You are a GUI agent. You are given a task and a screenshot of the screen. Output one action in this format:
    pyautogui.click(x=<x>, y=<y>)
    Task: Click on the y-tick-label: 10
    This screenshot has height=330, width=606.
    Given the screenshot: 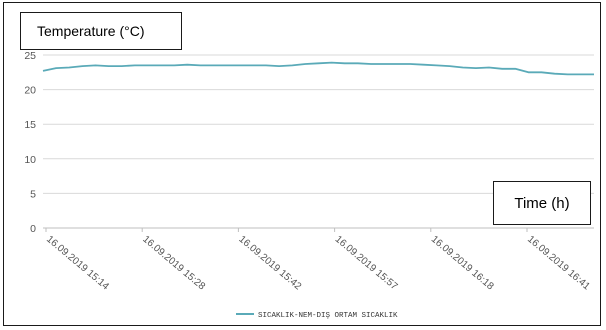 What is the action you would take?
    pyautogui.click(x=30, y=160)
    